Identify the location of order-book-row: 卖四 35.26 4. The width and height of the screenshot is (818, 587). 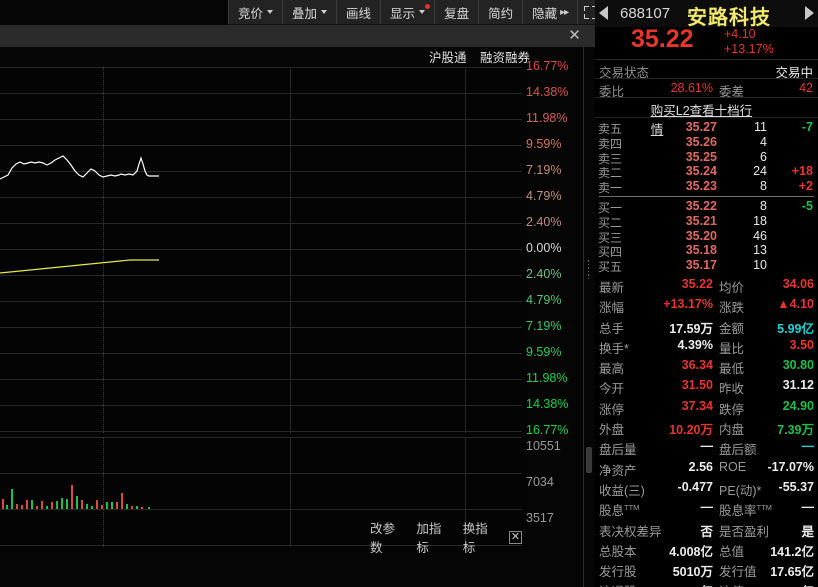
(706, 143).